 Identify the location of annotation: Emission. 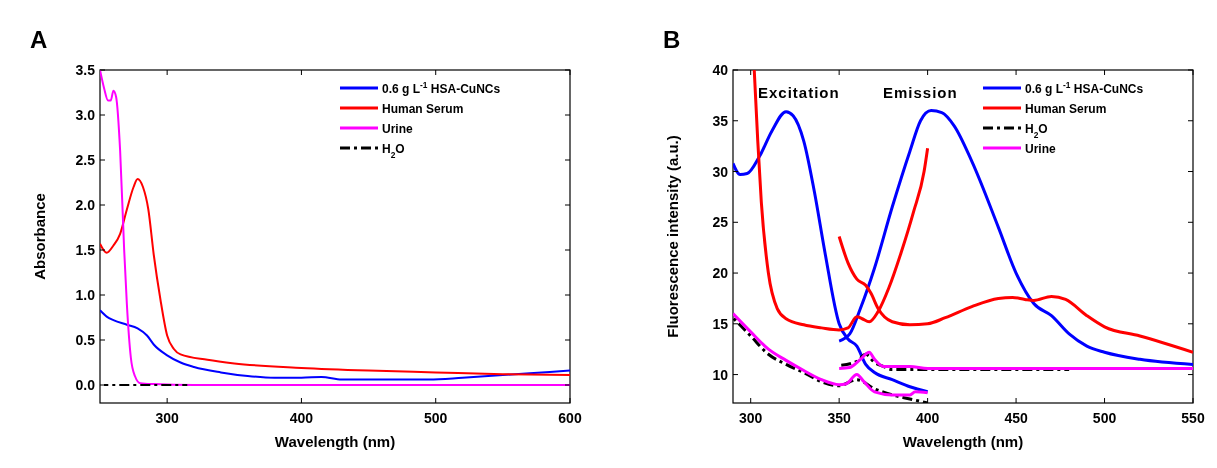
(920, 92).